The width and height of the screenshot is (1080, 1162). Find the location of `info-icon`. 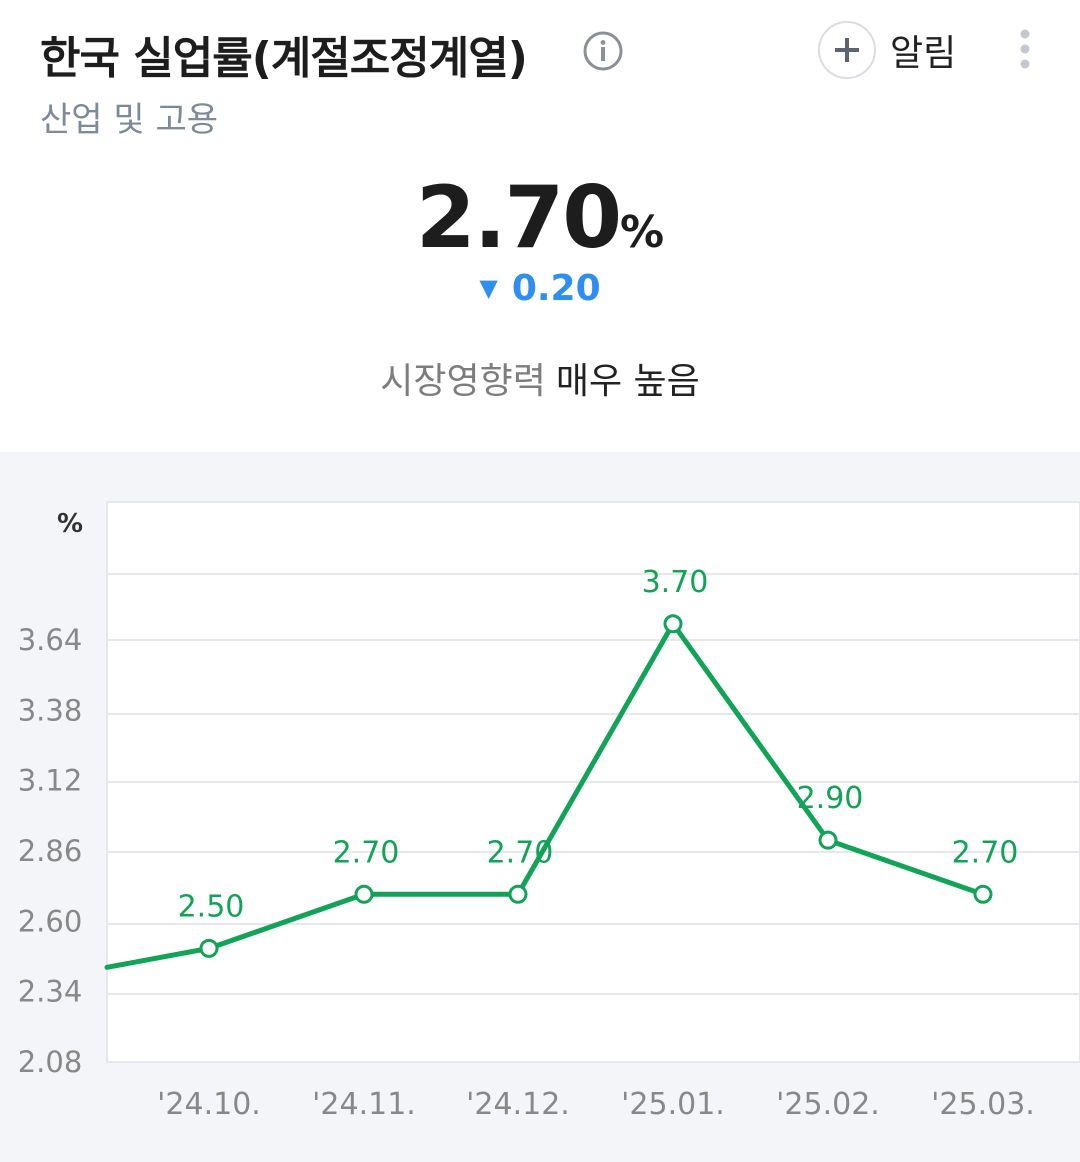

info-icon is located at coordinates (603, 51).